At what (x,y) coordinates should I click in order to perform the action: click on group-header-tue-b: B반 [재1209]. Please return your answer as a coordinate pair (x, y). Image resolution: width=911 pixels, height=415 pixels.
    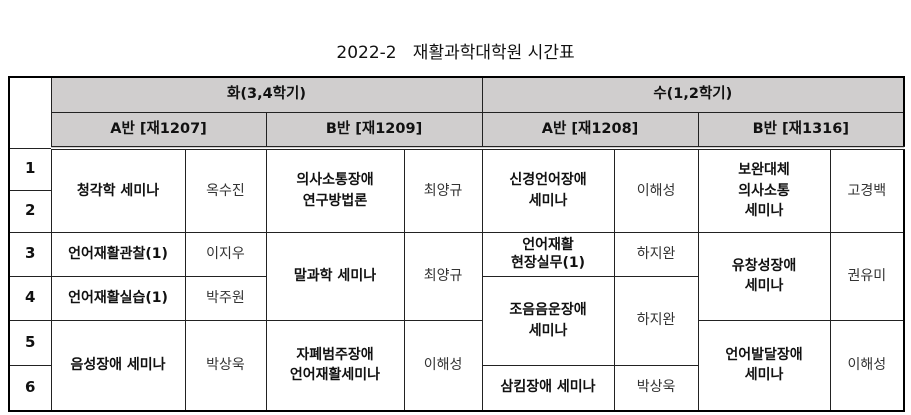
    Looking at the image, I should click on (374, 131).